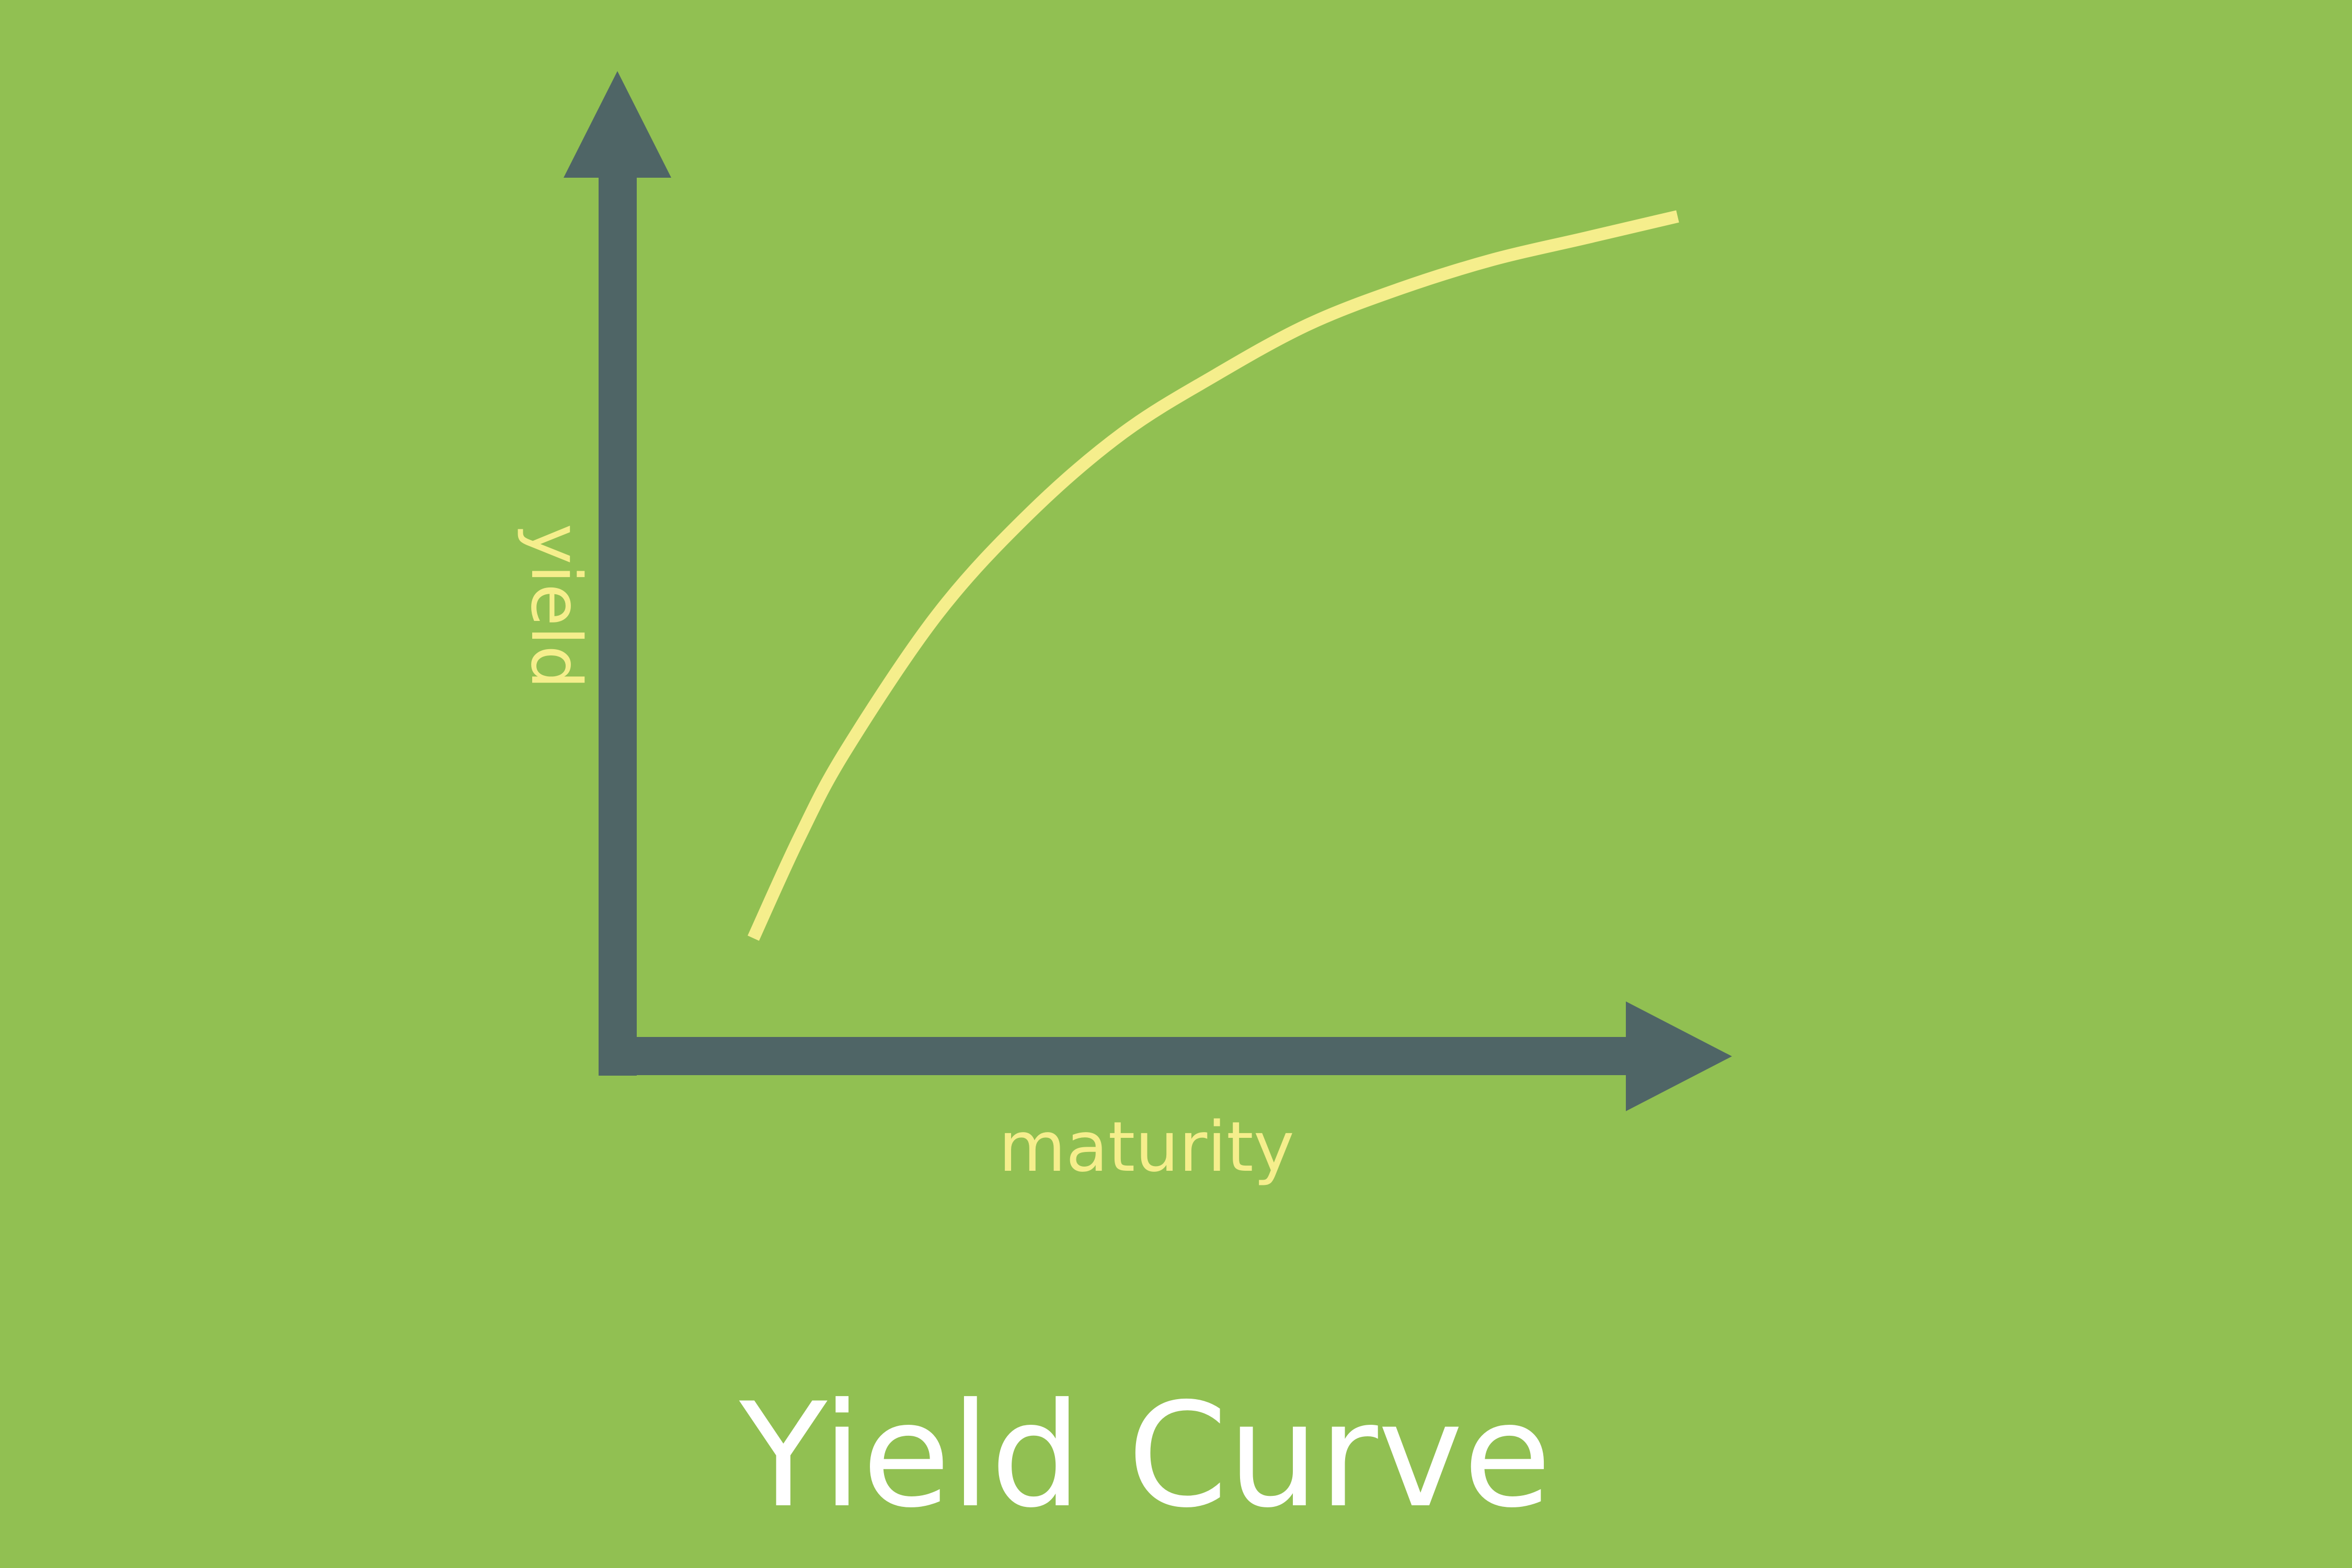 The image size is (2352, 1568). Describe the element at coordinates (1146, 1147) in the screenshot. I see `x-axis-label: maturity` at that location.